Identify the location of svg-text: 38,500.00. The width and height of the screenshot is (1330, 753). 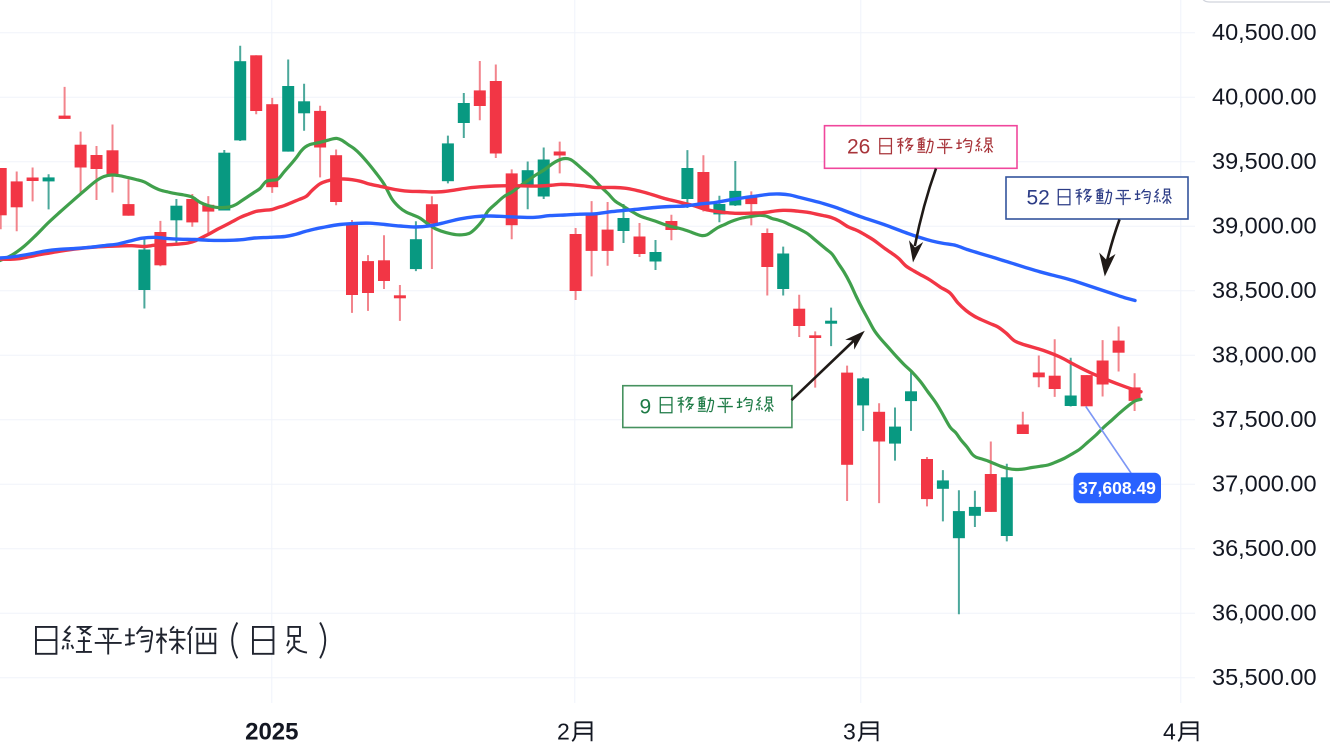
(1264, 290).